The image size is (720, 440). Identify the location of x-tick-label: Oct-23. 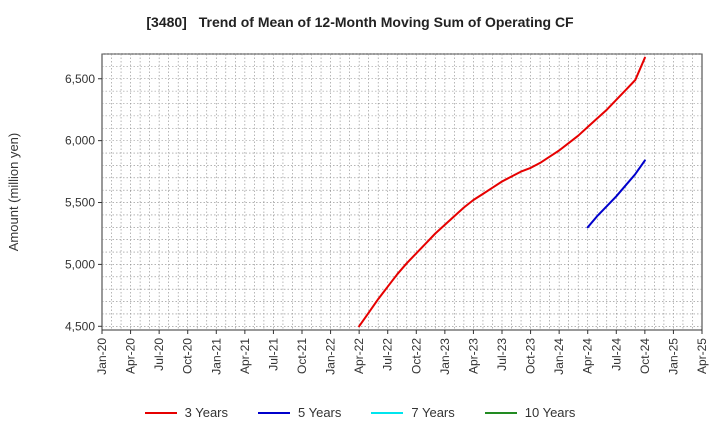
(531, 356).